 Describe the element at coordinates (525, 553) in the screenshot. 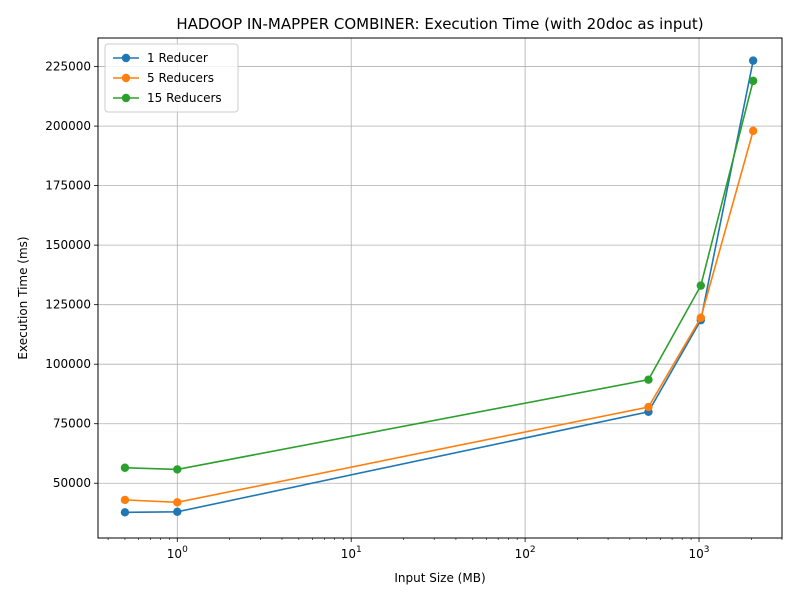

I see `x-tick-label: 10²` at that location.